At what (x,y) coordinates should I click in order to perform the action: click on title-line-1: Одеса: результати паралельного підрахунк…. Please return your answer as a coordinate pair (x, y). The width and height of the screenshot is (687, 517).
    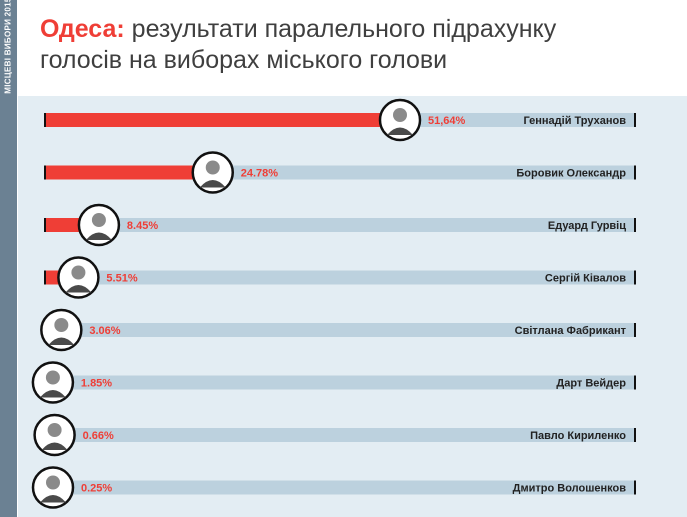
    Looking at the image, I should click on (350, 29).